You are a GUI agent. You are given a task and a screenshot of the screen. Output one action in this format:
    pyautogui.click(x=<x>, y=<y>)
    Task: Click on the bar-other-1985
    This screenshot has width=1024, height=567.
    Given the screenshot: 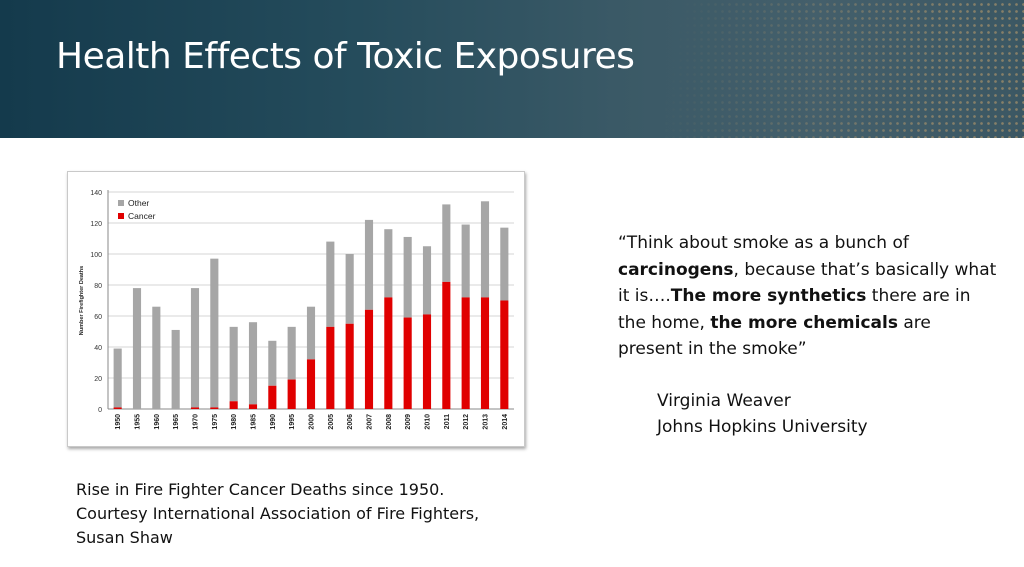 What is the action you would take?
    pyautogui.click(x=253, y=363)
    